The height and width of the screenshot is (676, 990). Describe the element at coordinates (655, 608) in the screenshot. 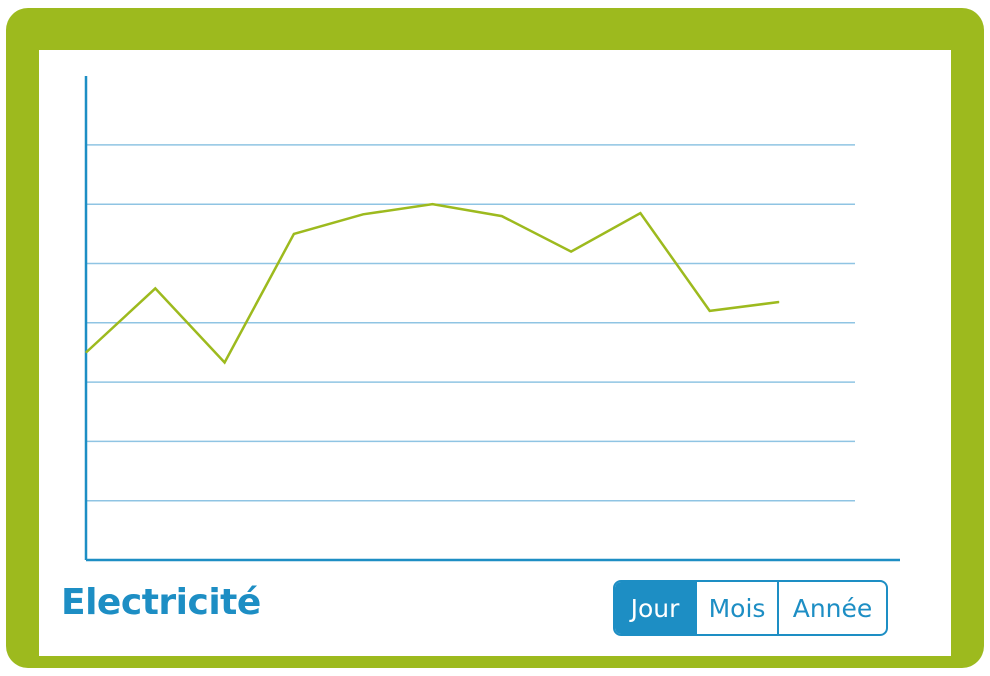

I see `period-day-button: Jour` at that location.